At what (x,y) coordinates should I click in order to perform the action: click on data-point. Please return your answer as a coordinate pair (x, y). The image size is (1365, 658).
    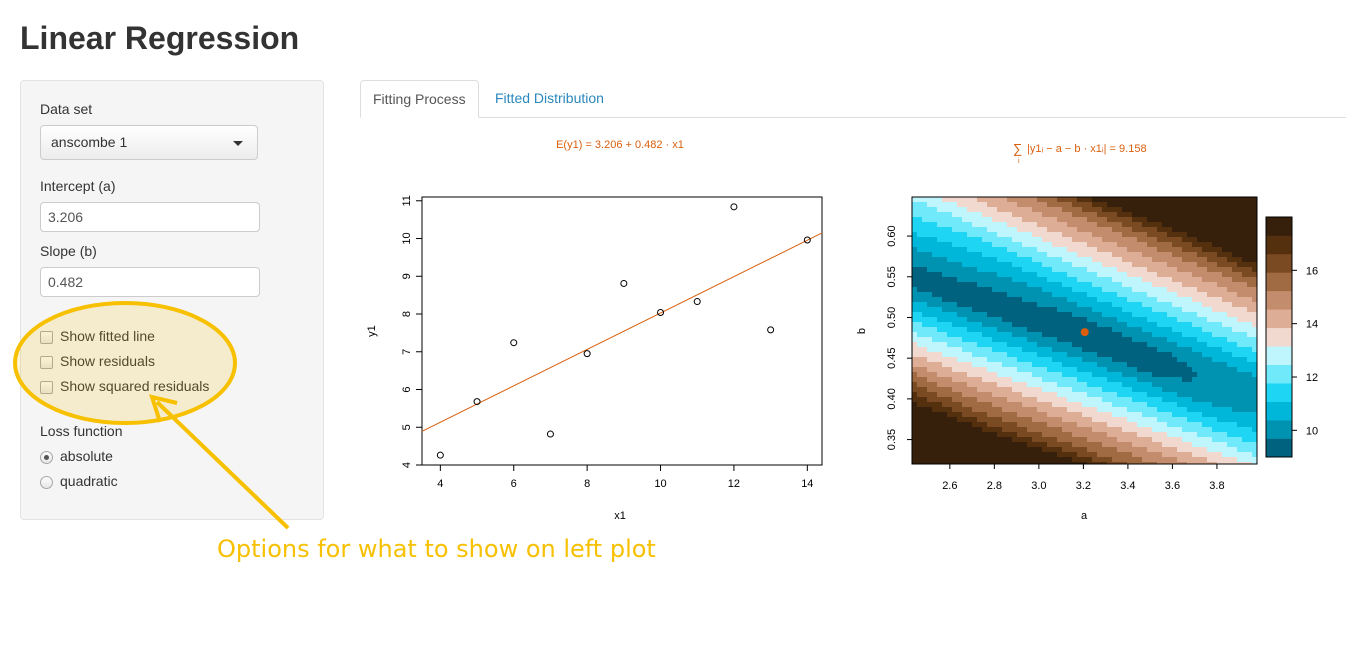
    Looking at the image, I should click on (771, 330).